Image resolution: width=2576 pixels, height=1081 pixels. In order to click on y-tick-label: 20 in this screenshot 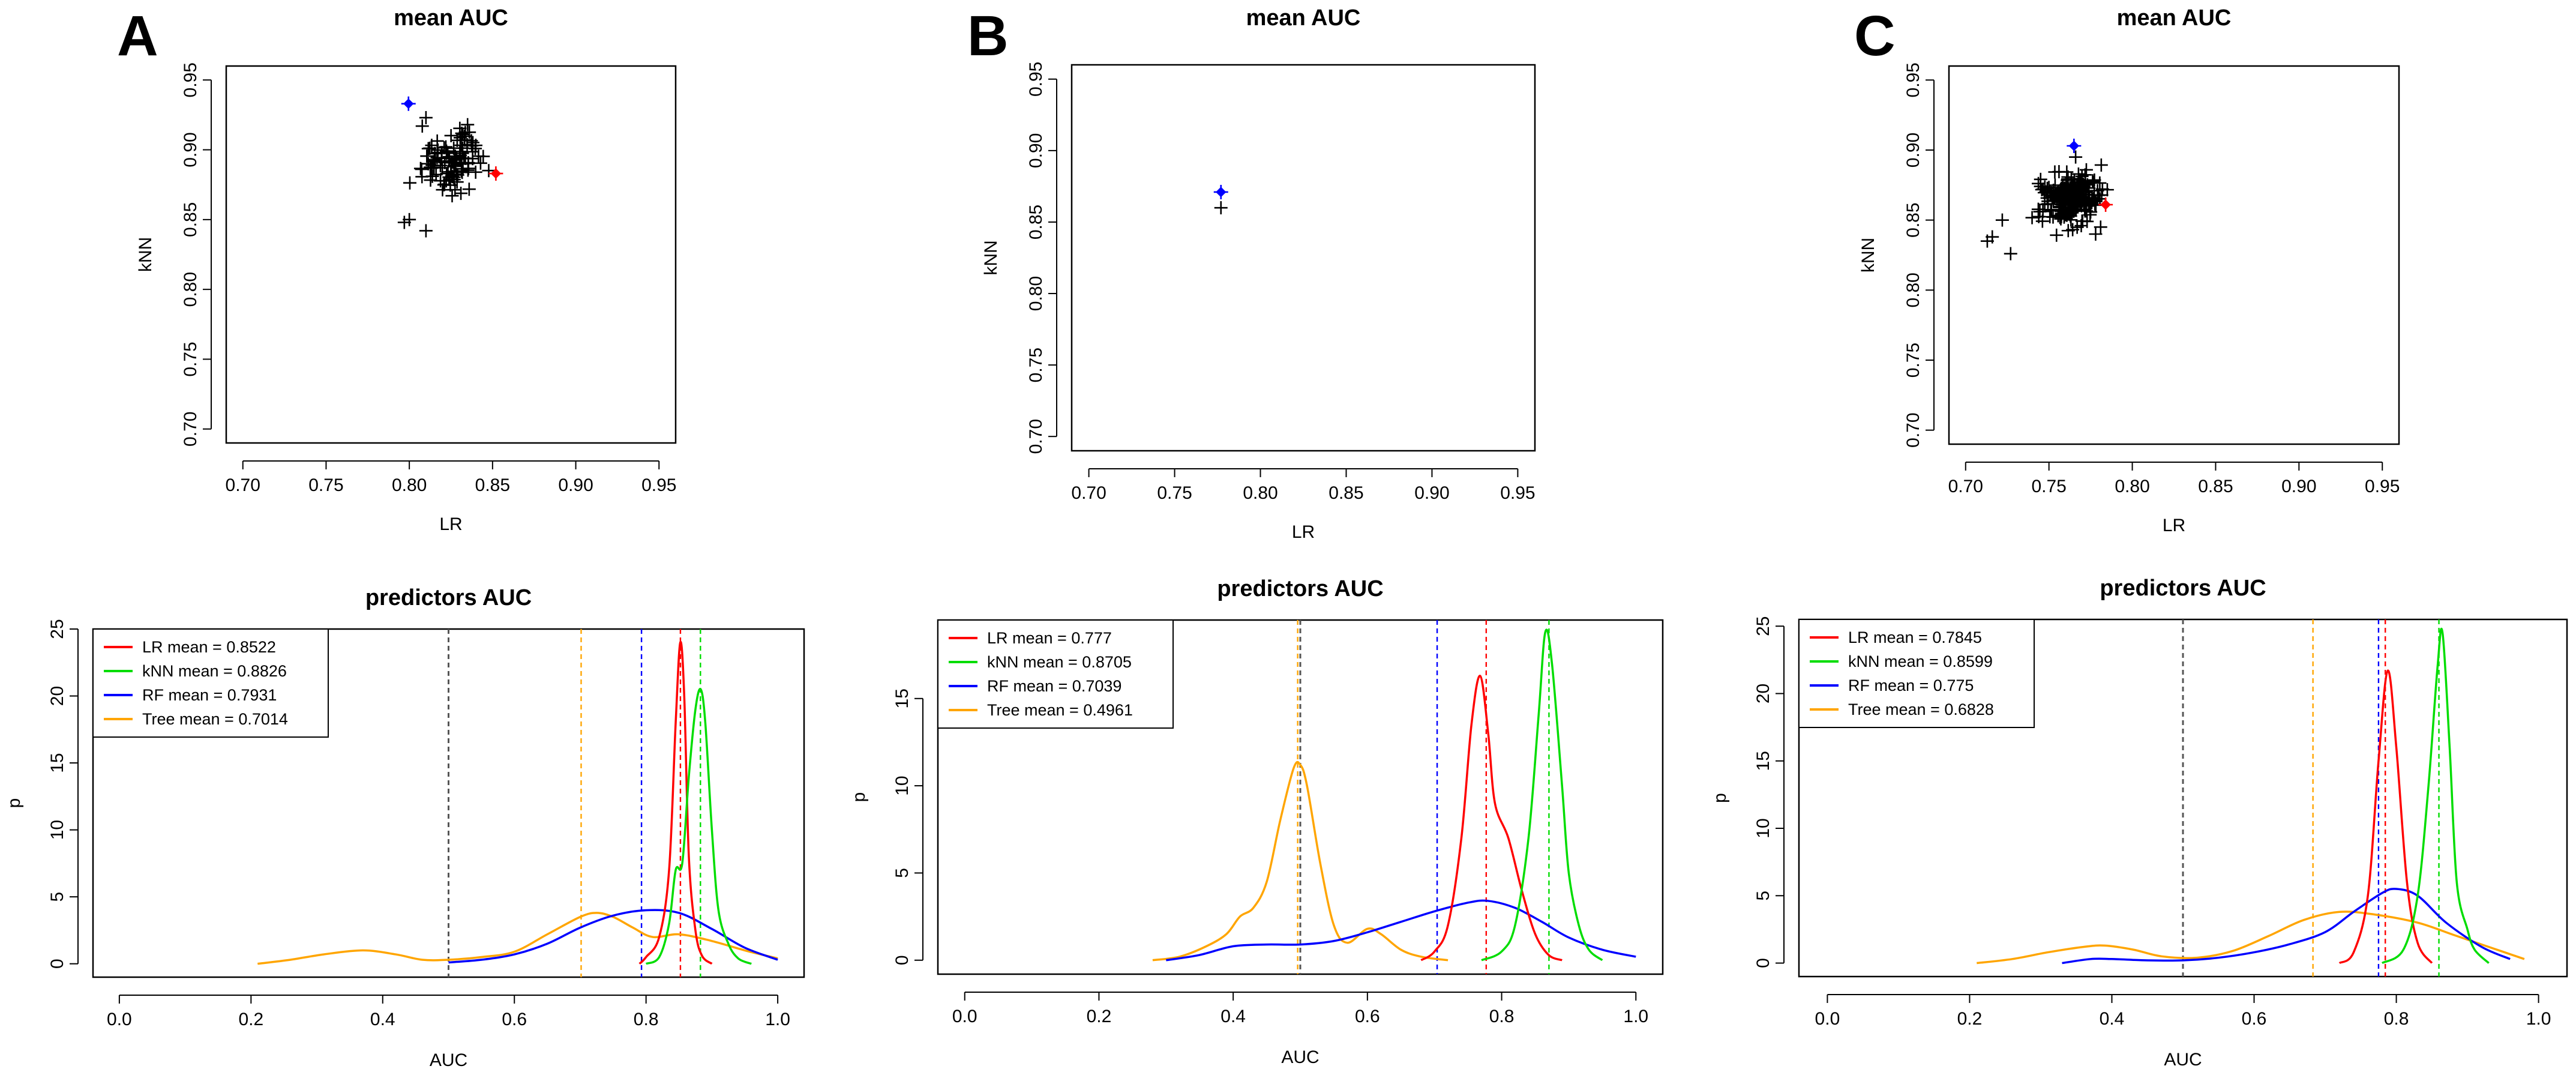, I will do `click(57, 696)`.